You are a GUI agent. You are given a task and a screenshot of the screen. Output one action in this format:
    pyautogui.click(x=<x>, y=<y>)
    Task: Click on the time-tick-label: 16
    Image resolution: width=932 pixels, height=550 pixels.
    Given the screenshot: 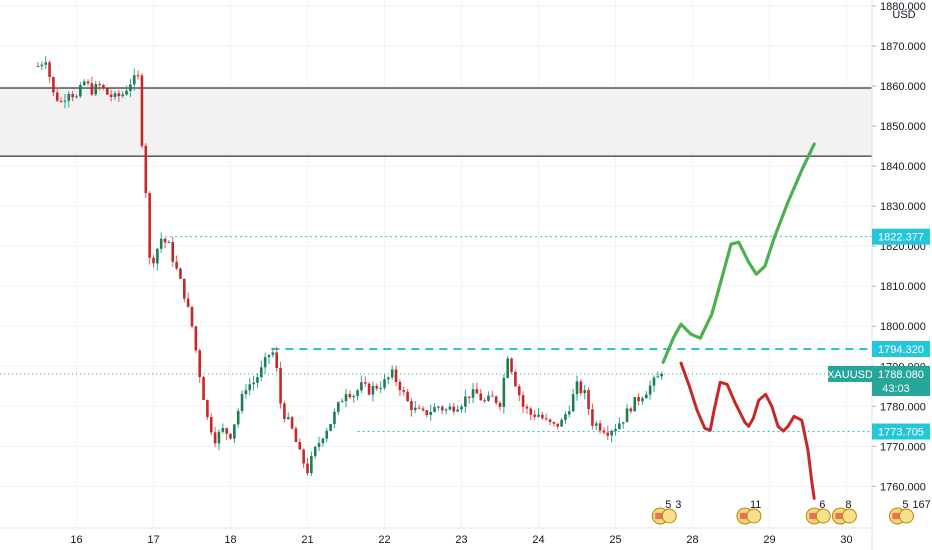 What is the action you would take?
    pyautogui.click(x=76, y=540)
    